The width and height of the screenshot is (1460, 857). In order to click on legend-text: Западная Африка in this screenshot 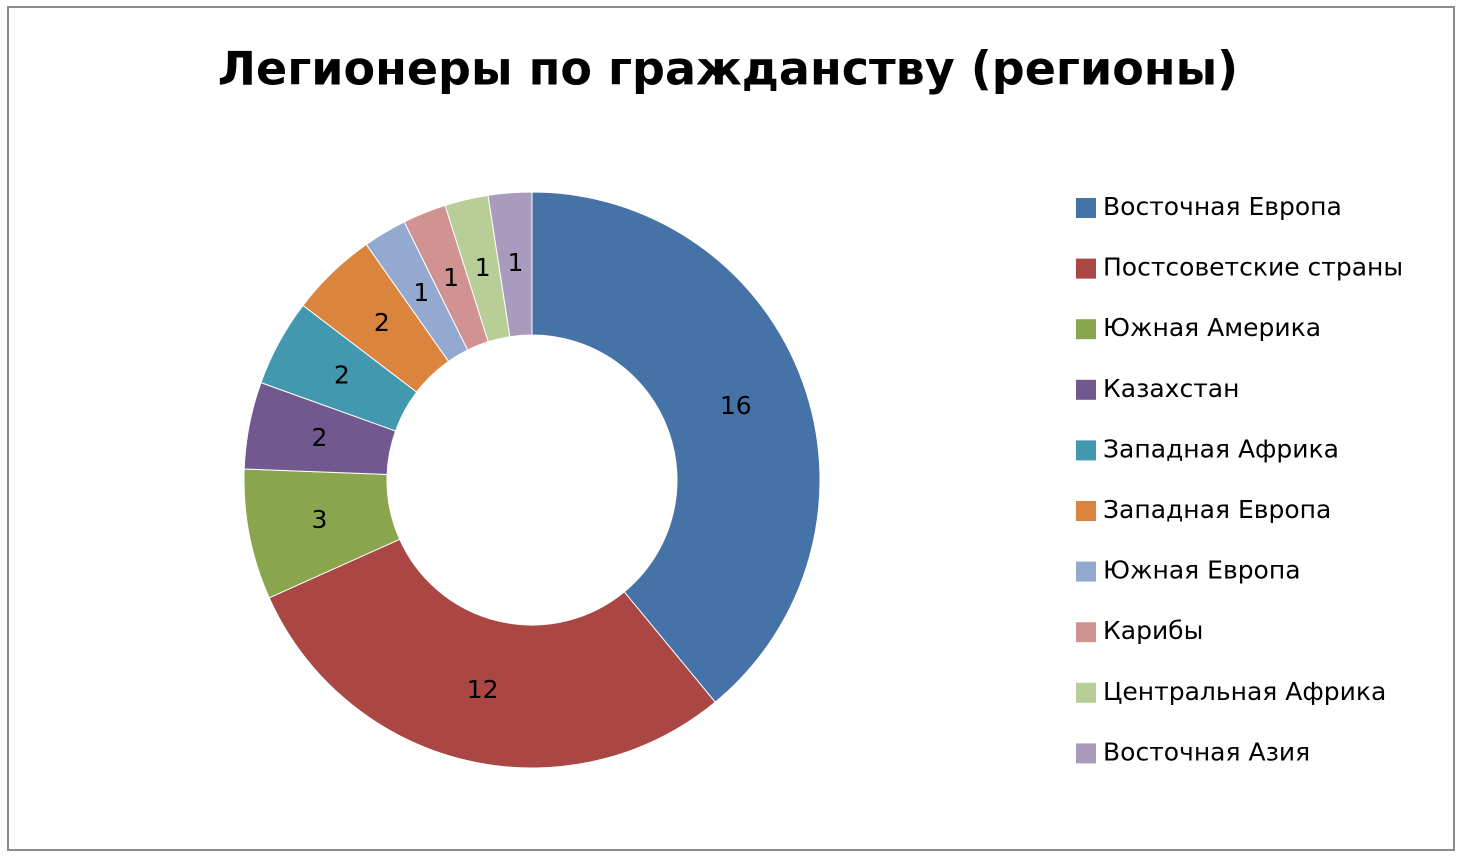, I will do `click(1221, 448)`.